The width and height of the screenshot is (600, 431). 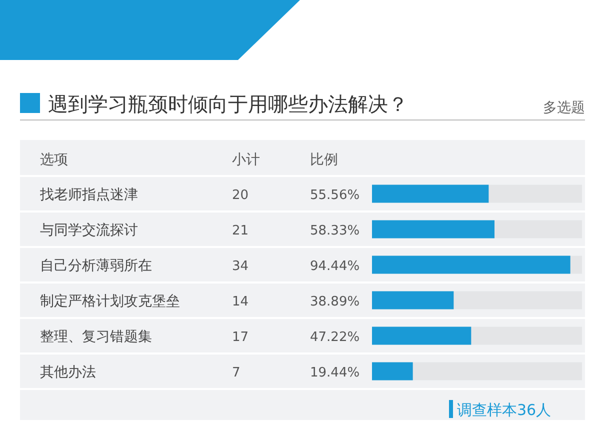 I want to click on data-label: 47.22%, so click(x=335, y=337).